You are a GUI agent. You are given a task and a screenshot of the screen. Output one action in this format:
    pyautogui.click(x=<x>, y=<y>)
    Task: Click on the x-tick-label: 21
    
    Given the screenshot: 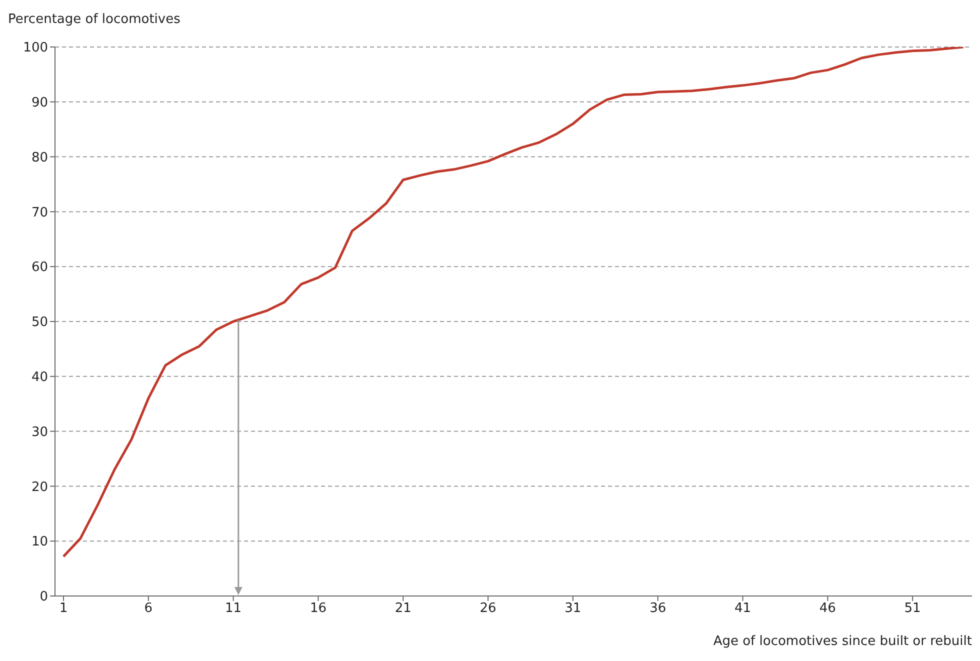 What is the action you would take?
    pyautogui.click(x=403, y=608)
    